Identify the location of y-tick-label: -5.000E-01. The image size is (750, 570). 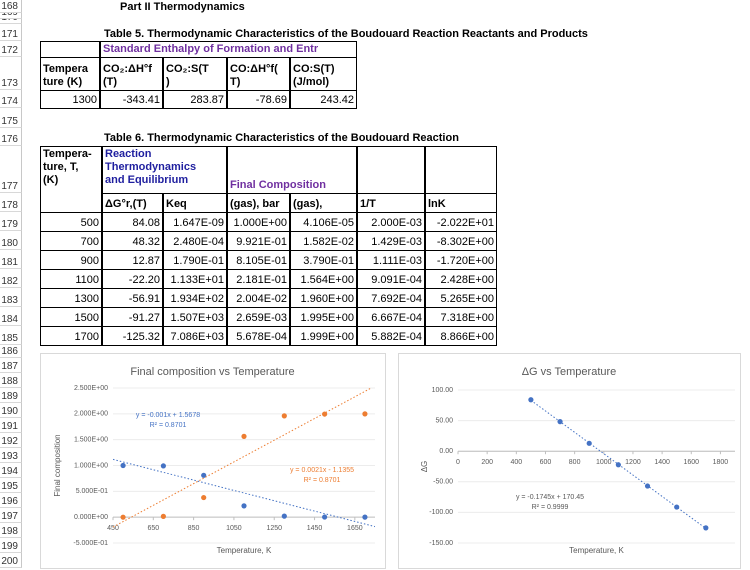
(90, 543).